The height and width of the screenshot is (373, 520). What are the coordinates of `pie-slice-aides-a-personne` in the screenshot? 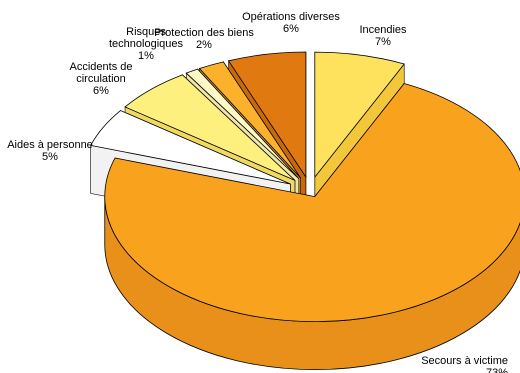 It's located at (190, 147).